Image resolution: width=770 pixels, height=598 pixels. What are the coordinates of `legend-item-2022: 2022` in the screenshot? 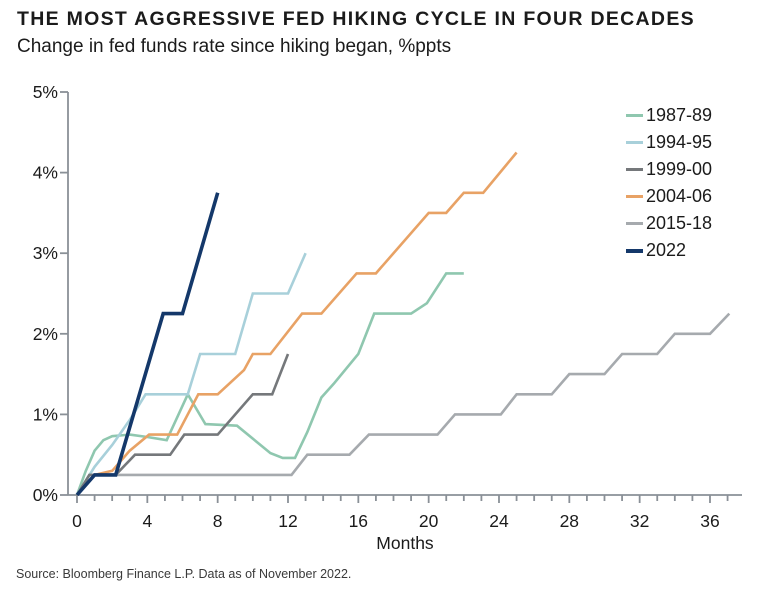 It's located at (669, 250).